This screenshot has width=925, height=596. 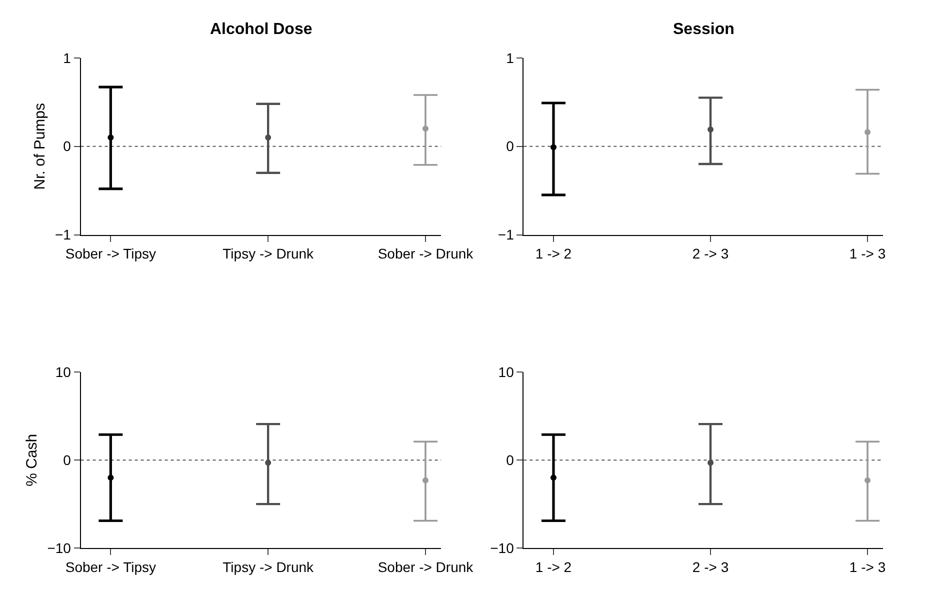 What do you see at coordinates (39, 146) in the screenshot?
I see `y-axis-title: Nr. of Pumps` at bounding box center [39, 146].